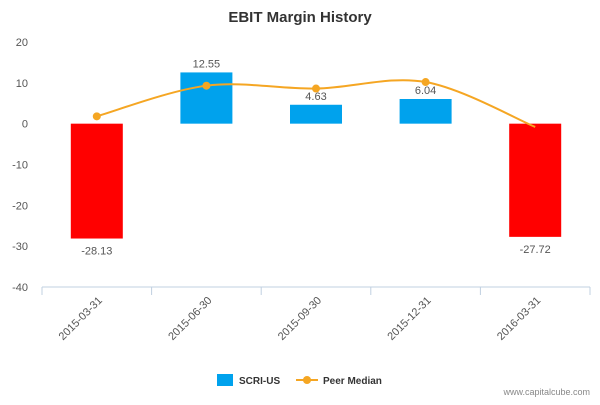  Describe the element at coordinates (299, 380) in the screenshot. I see `legend: SCRI-US Peer Median` at that location.